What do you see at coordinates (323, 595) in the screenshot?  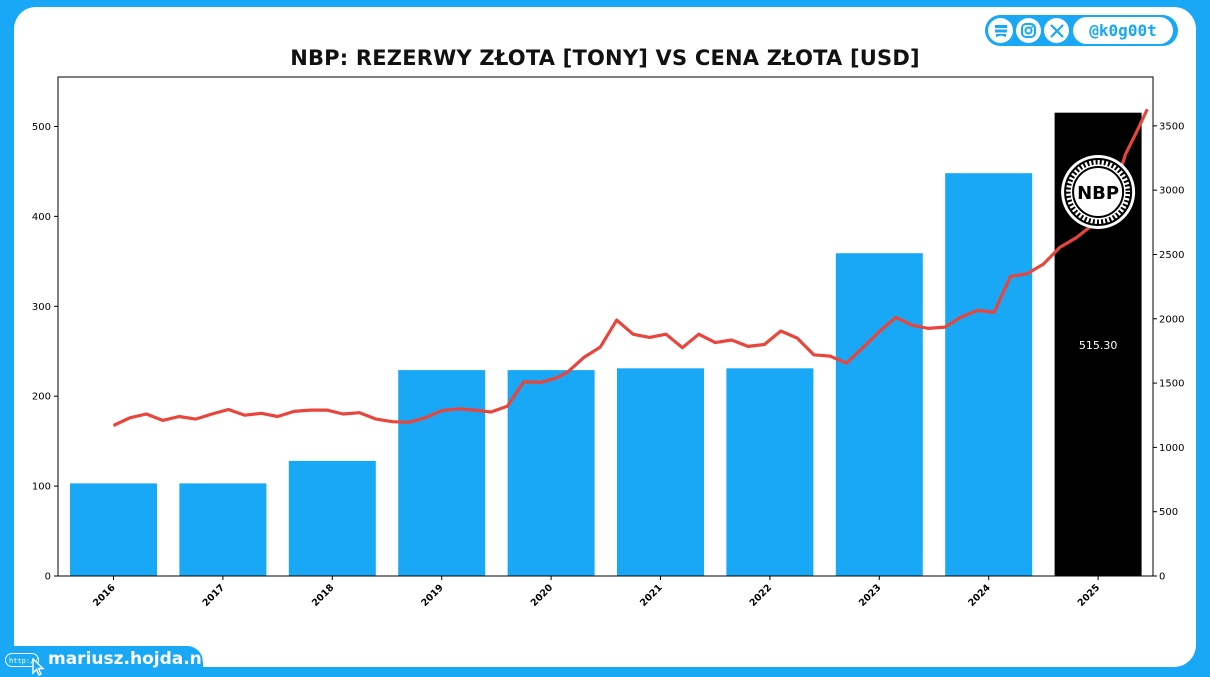 I see `x-tick-label: 2018` at bounding box center [323, 595].